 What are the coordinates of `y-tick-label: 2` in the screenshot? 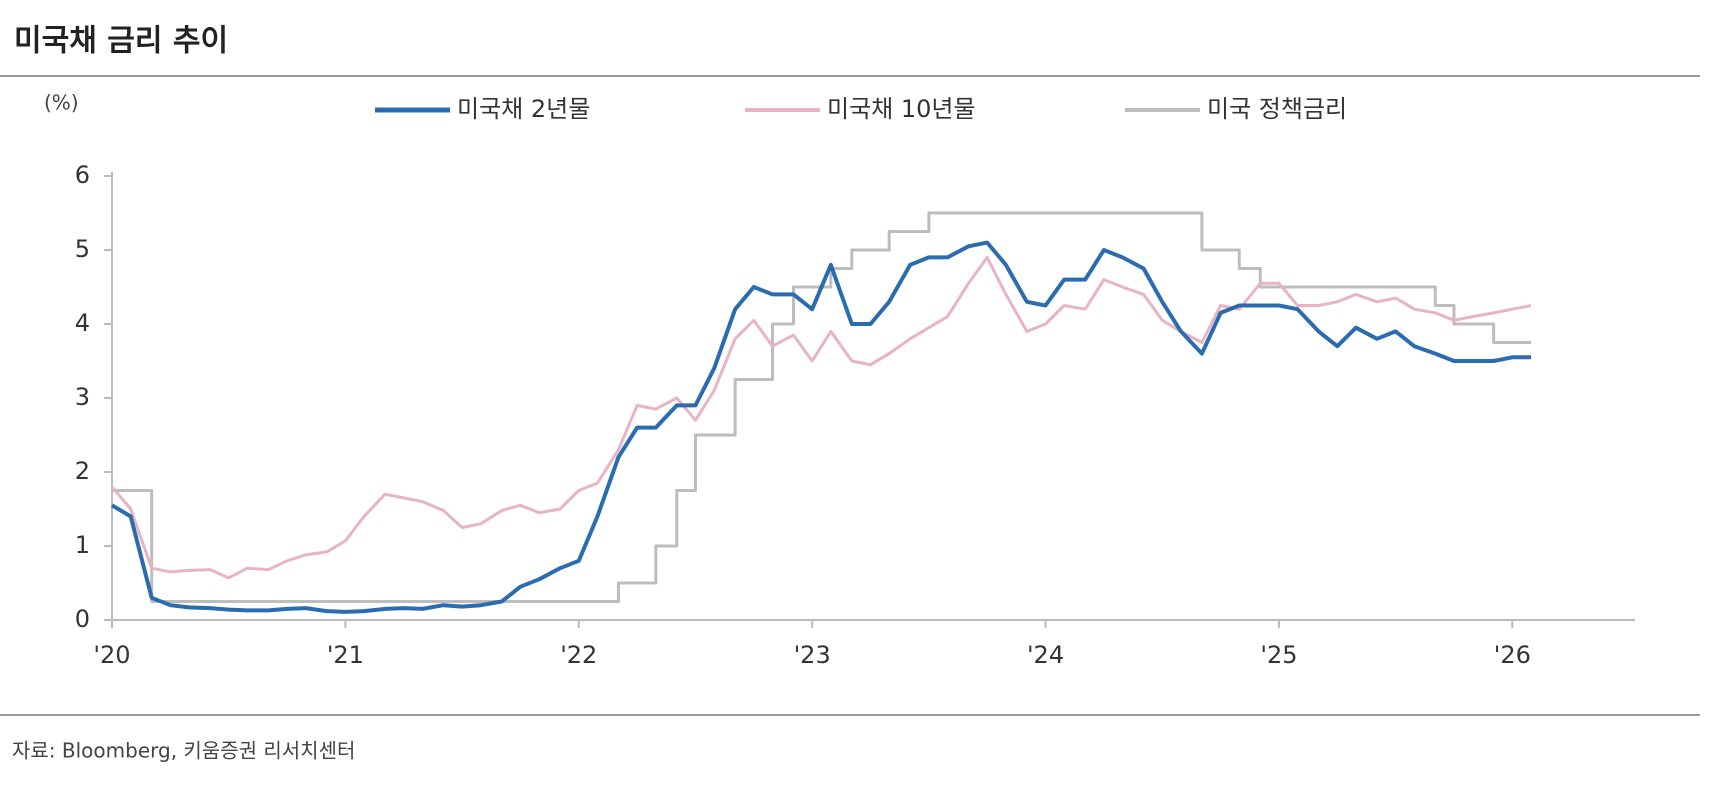 It's located at (82, 471).